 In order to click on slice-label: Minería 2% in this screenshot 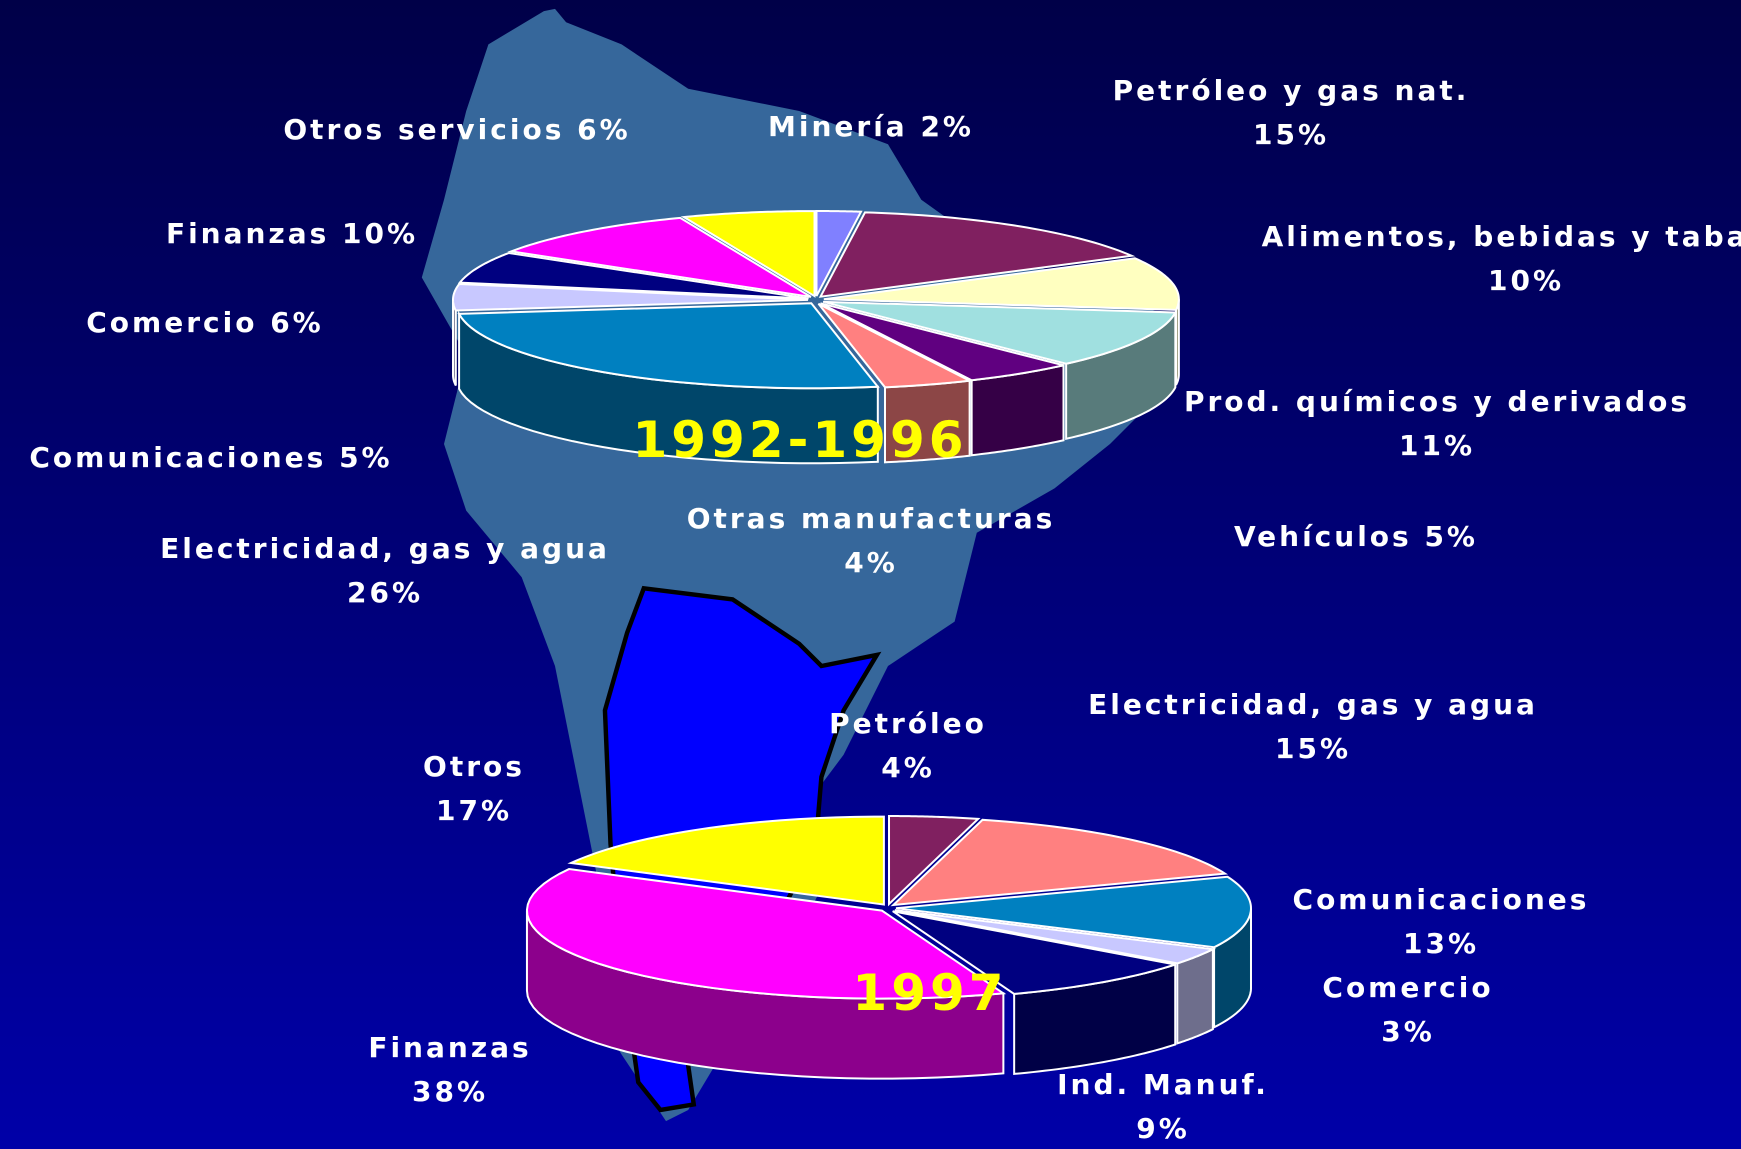, I will do `click(871, 126)`.